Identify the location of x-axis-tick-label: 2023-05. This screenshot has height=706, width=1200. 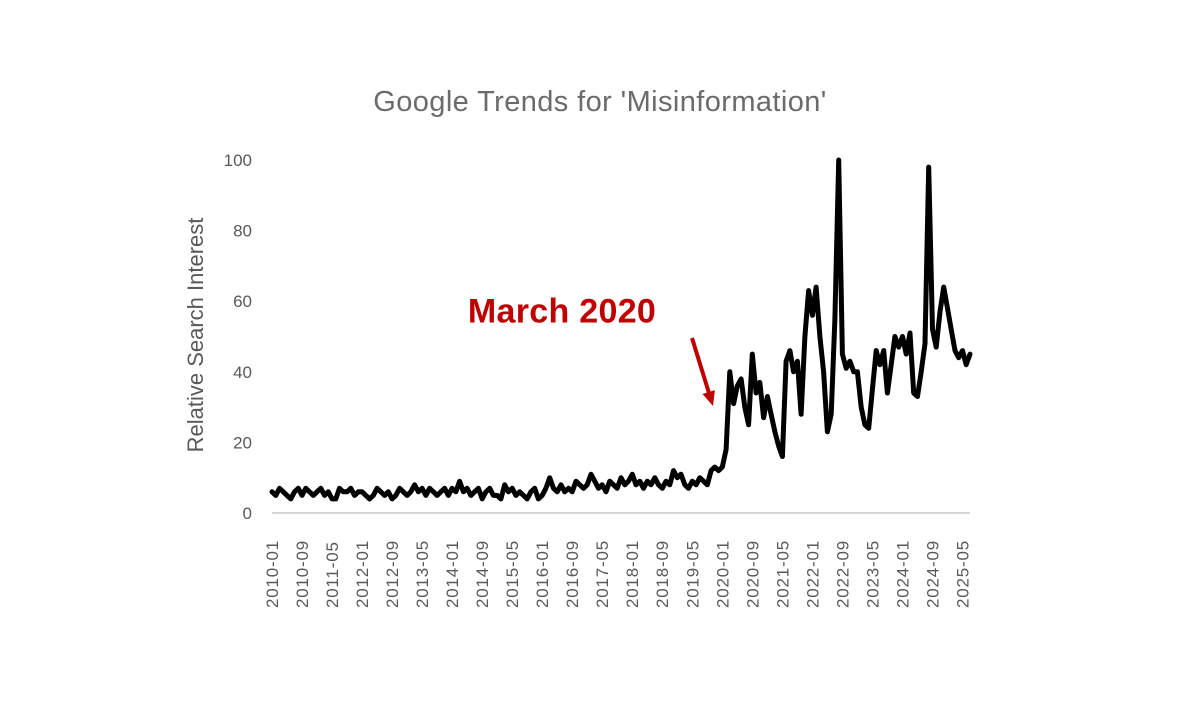
(872, 574).